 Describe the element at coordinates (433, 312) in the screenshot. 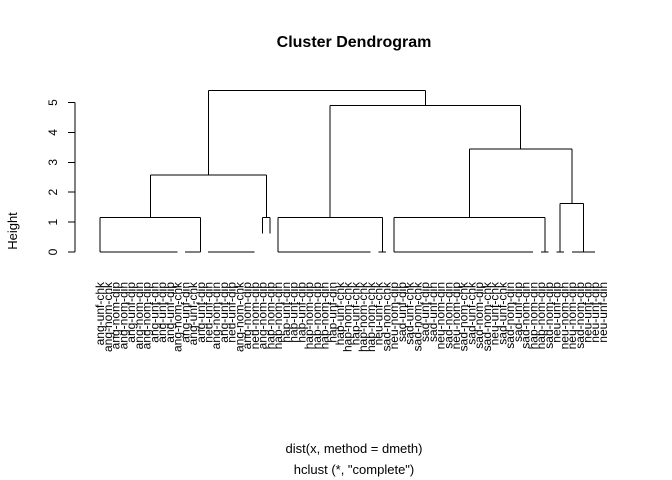

I see `leaf-label: sad-unf-din` at that location.